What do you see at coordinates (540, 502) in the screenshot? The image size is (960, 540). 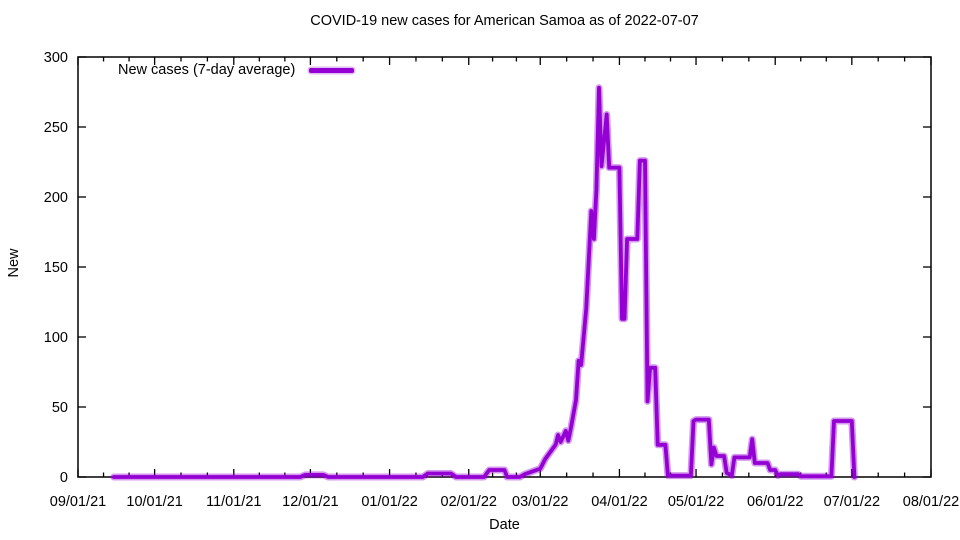 I see `x-tick-label: 03/01/22` at bounding box center [540, 502].